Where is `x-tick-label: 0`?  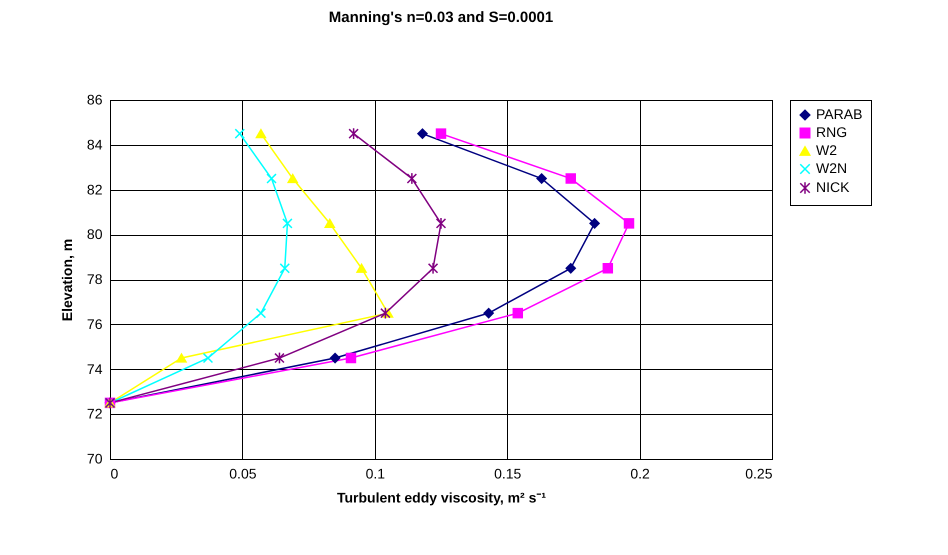
x-tick-label: 0 is located at coordinates (114, 474).